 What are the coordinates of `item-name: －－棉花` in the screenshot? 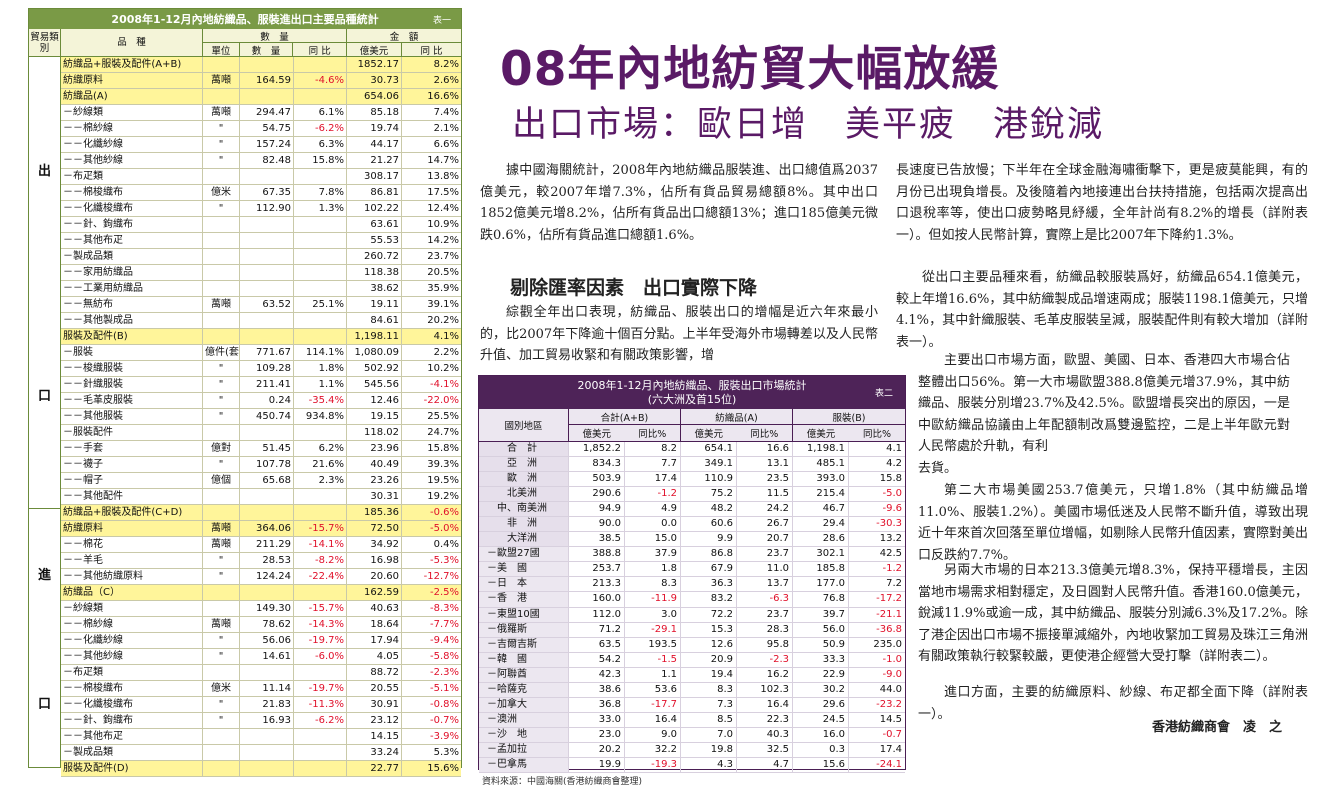 It's located at (132, 544).